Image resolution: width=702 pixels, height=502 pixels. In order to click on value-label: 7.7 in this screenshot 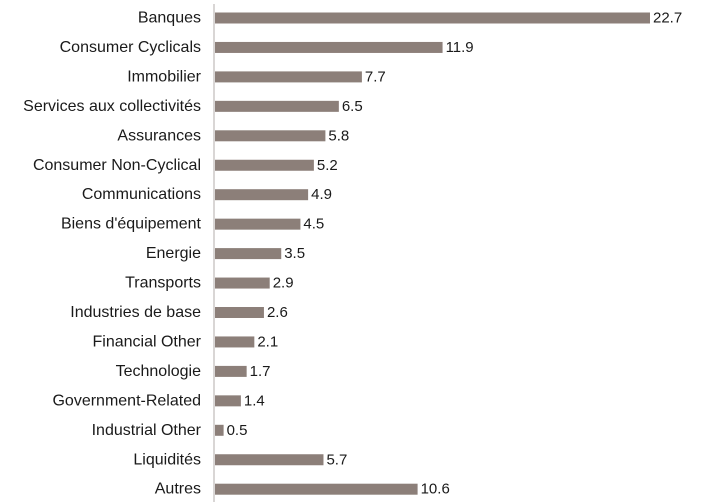, I will do `click(375, 76)`.